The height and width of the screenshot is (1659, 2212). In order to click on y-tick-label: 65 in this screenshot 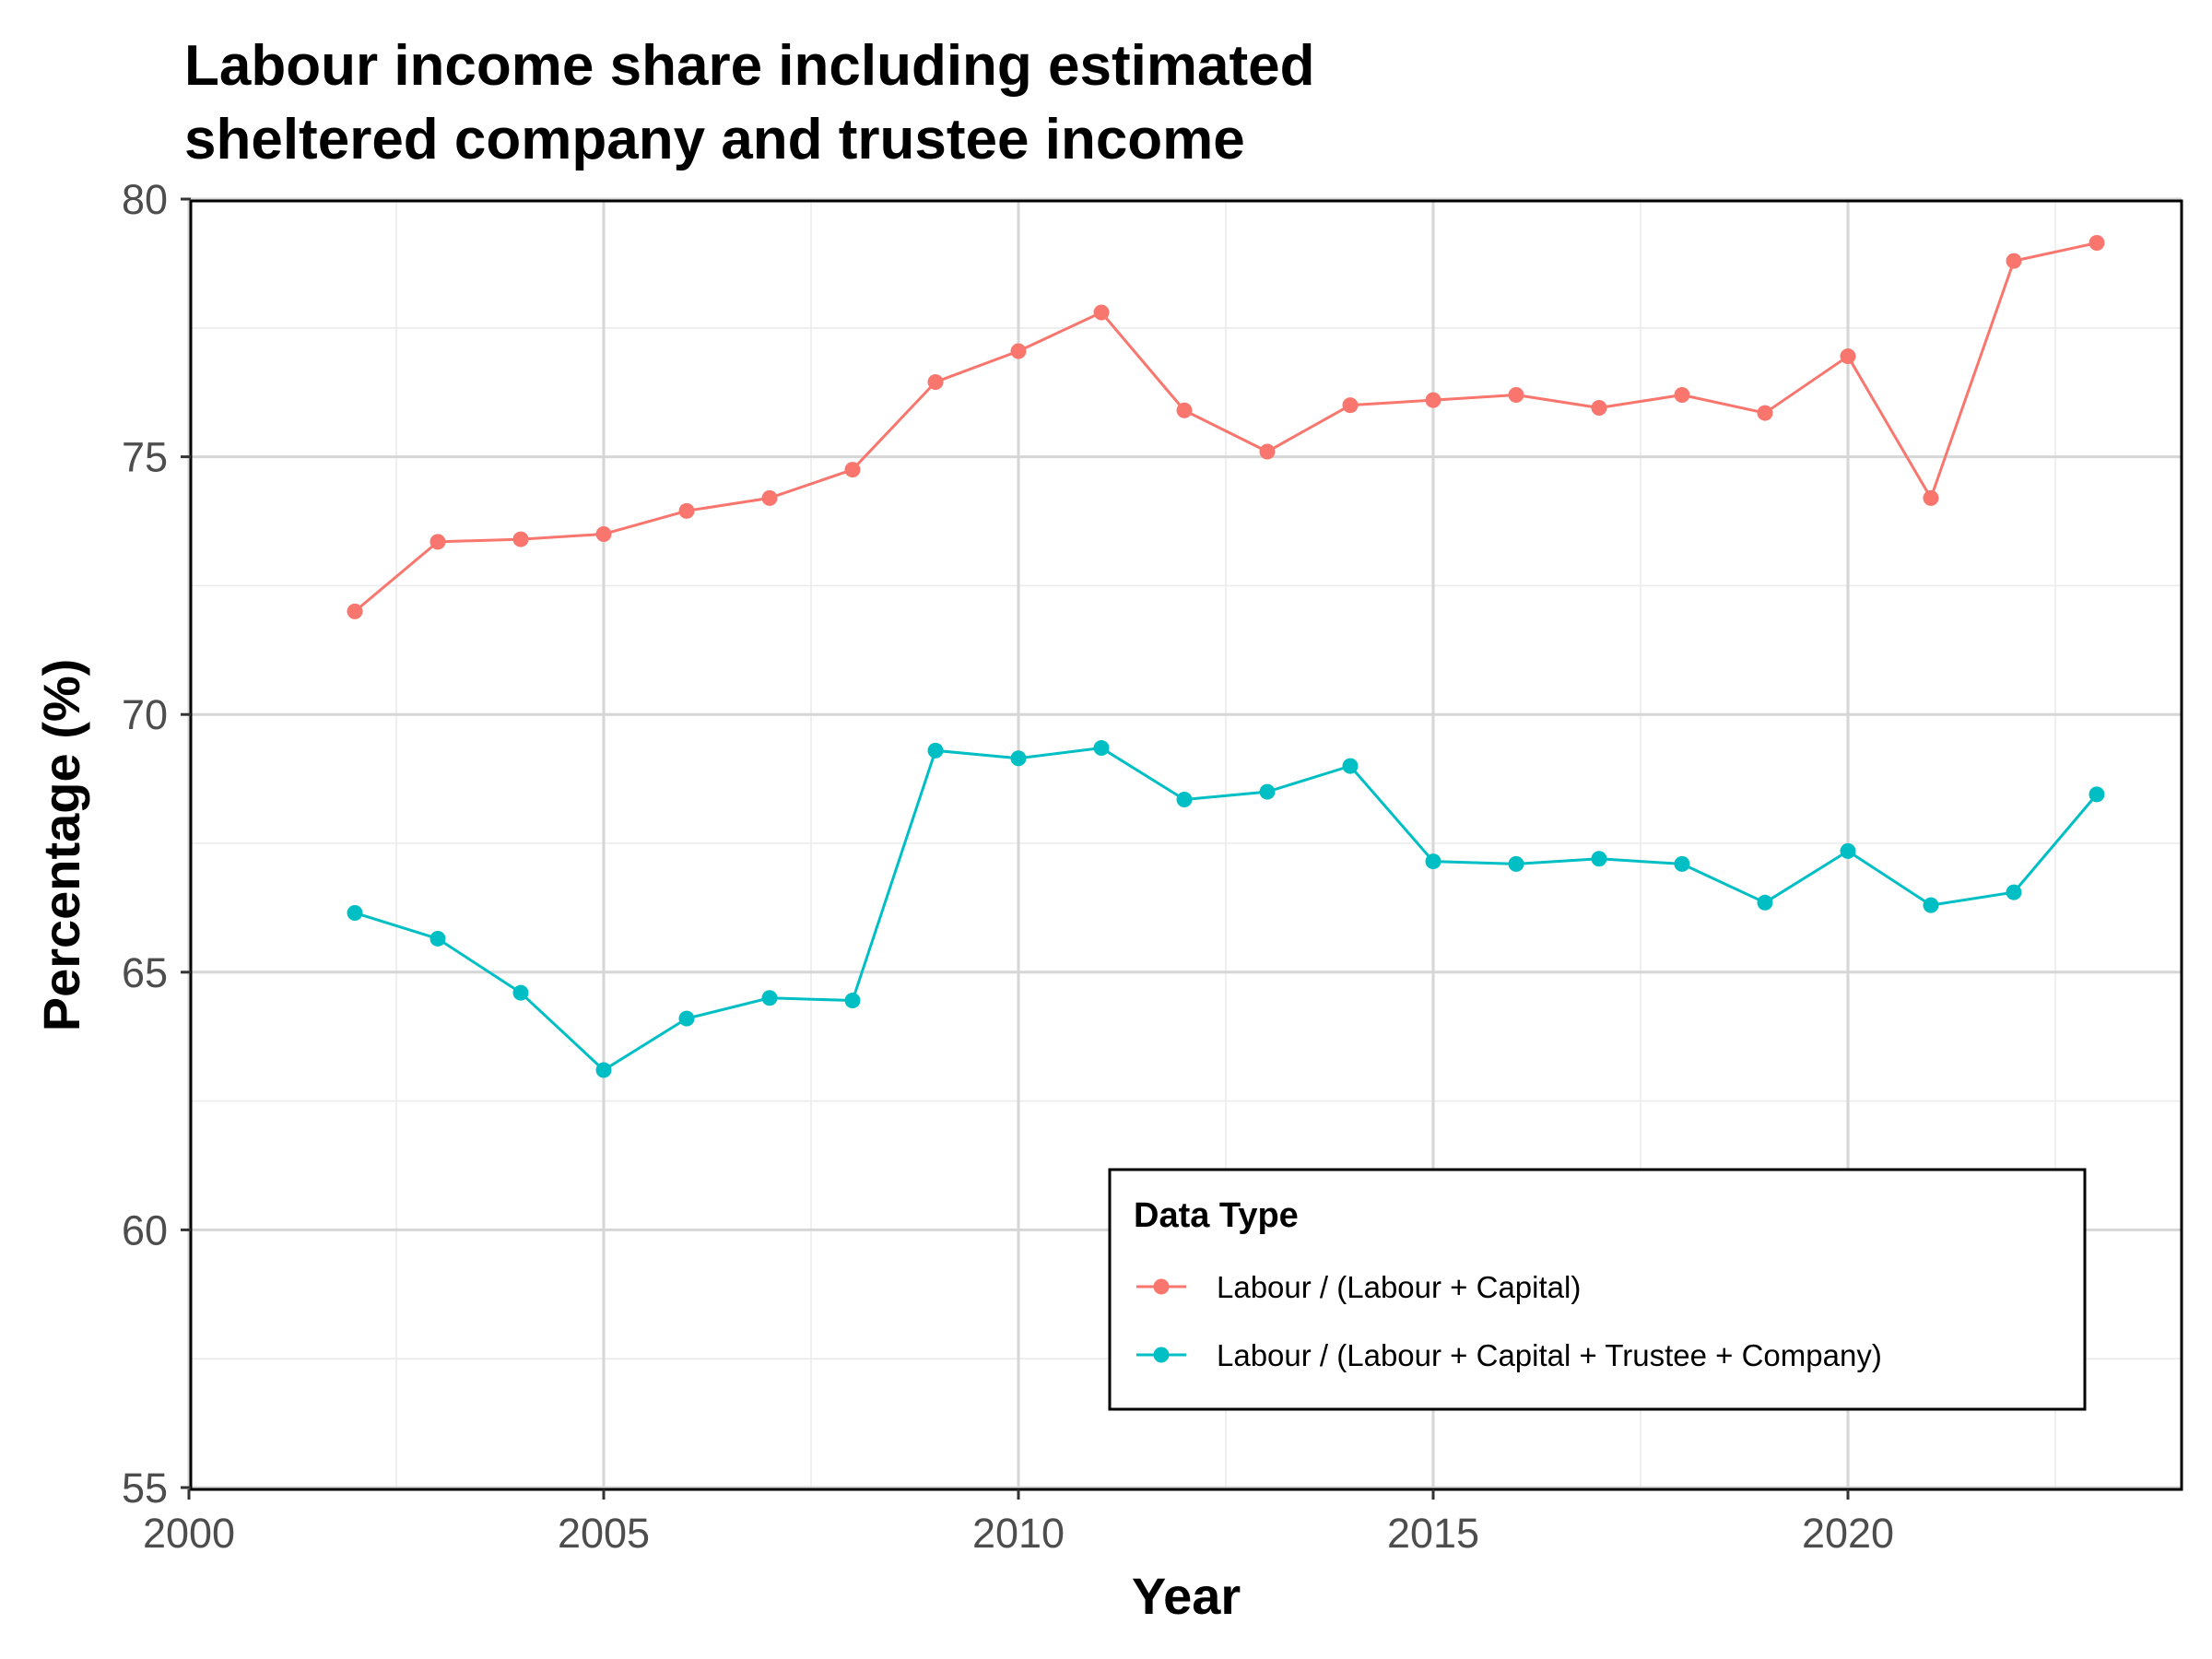, I will do `click(145, 972)`.